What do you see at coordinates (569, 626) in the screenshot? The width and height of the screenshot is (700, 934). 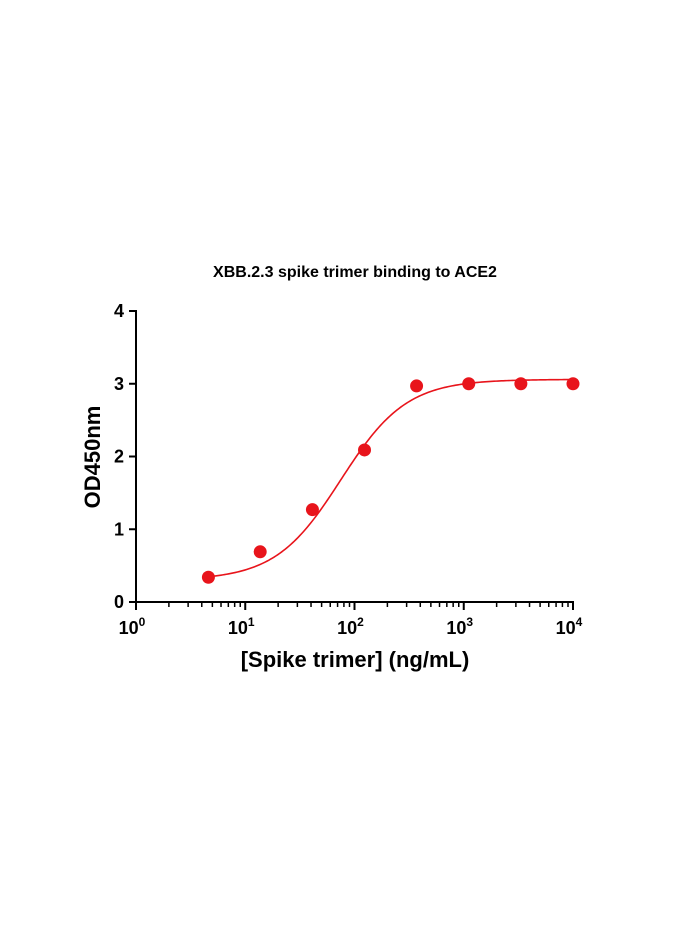 I see `x-tick-label: 10⁴` at bounding box center [569, 626].